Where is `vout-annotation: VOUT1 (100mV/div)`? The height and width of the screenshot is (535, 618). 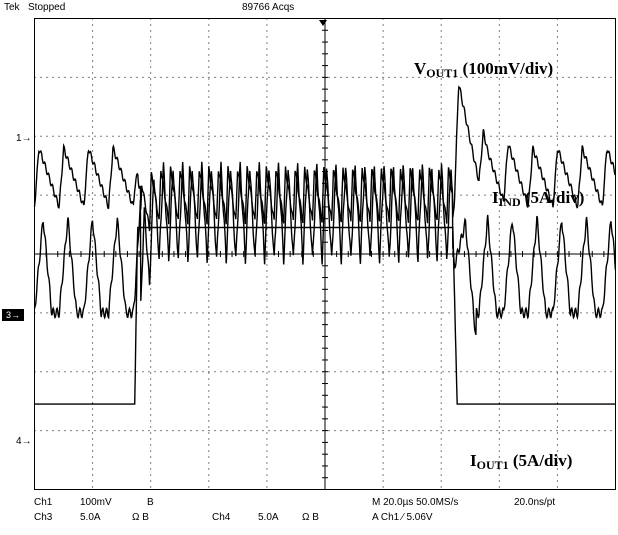
vout-annotation: VOUT1 (100mV/div) is located at coordinates (483, 69).